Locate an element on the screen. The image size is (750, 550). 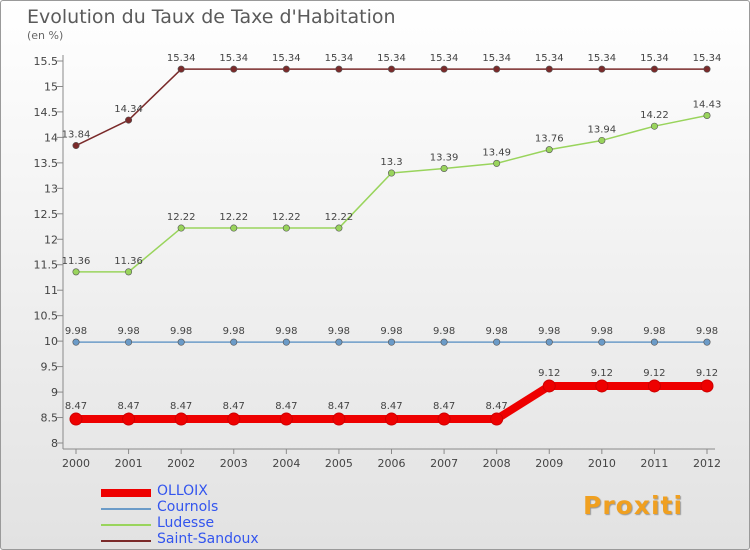
x-tick-label: 2006 is located at coordinates (392, 463).